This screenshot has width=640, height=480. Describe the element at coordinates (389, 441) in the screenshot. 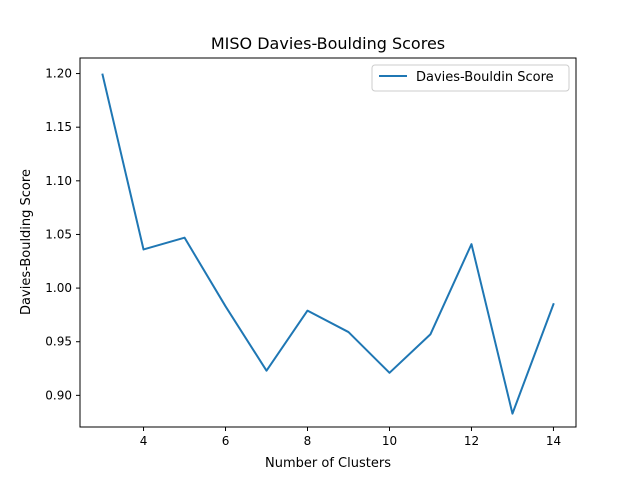

I see `x-tick-label: 10` at that location.